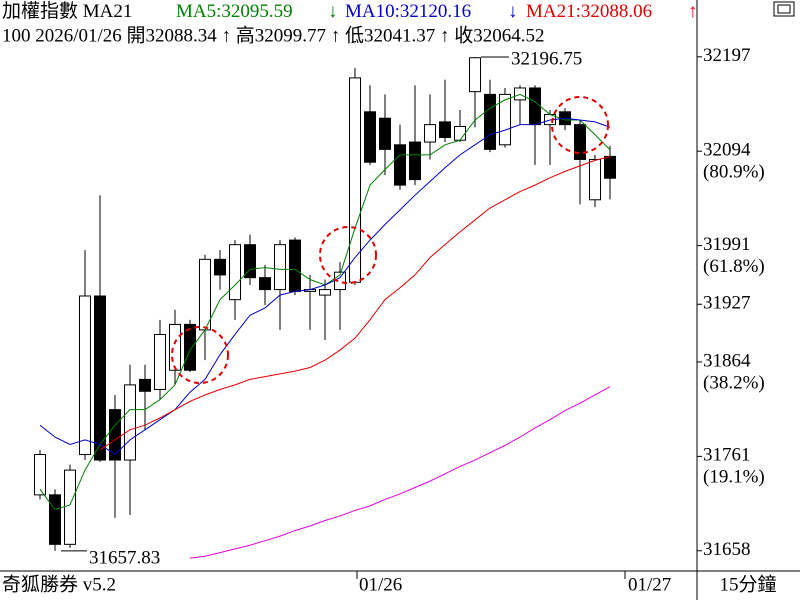 The image size is (800, 600). Describe the element at coordinates (727, 55) in the screenshot. I see `y-tick-label: 32197` at that location.